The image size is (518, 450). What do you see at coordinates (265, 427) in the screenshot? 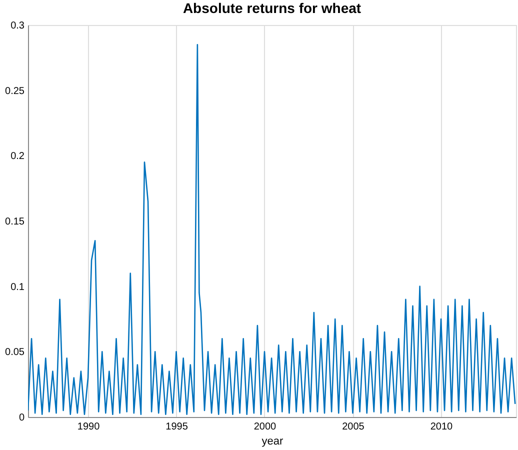
I see `x-tick-label: 2000` at bounding box center [265, 427].